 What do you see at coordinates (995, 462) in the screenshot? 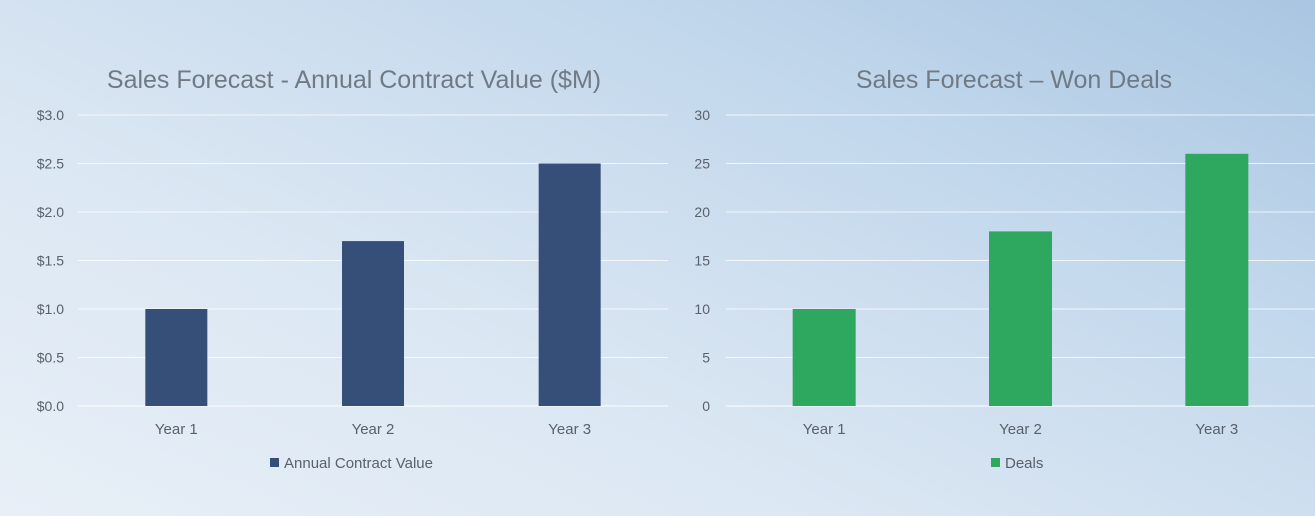
I see `deals-legend-swatch` at bounding box center [995, 462].